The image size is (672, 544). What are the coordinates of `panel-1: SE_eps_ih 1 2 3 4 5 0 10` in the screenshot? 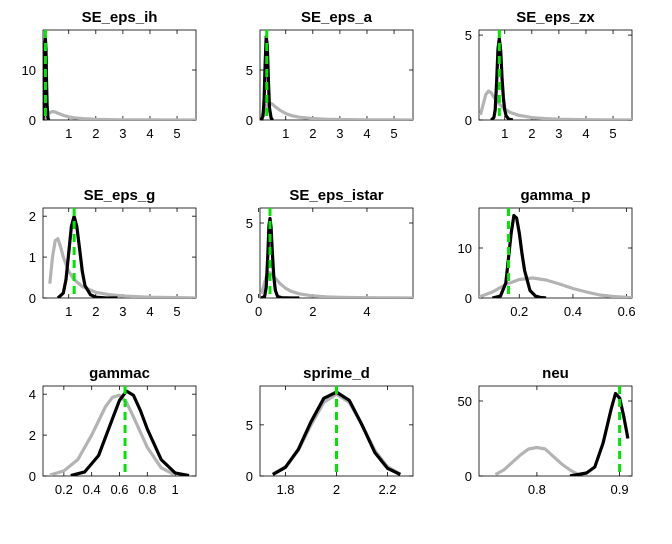 It's located at (109, 75).